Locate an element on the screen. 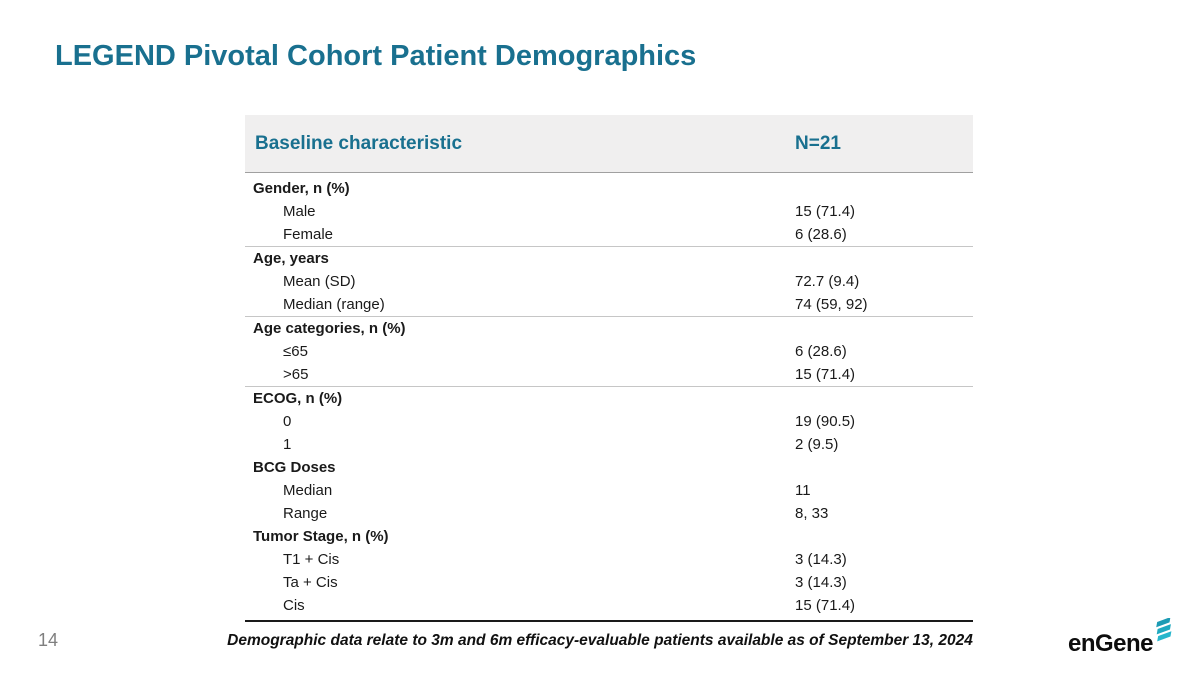 Image resolution: width=1200 pixels, height=675 pixels. row-label: Gender, n (%) is located at coordinates (301, 188).